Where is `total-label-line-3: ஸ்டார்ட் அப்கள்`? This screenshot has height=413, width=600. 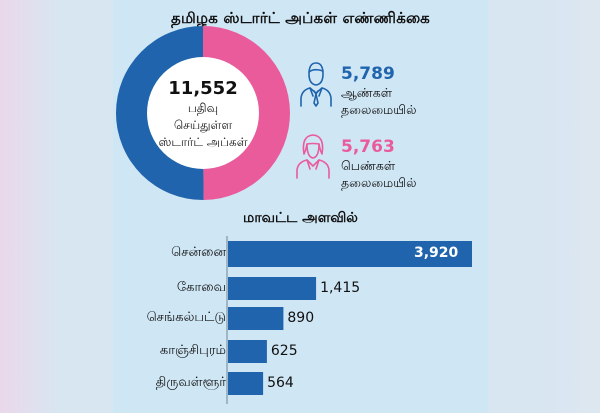 total-label-line-3: ஸ்டார்ட் அப்கள் is located at coordinates (203, 142).